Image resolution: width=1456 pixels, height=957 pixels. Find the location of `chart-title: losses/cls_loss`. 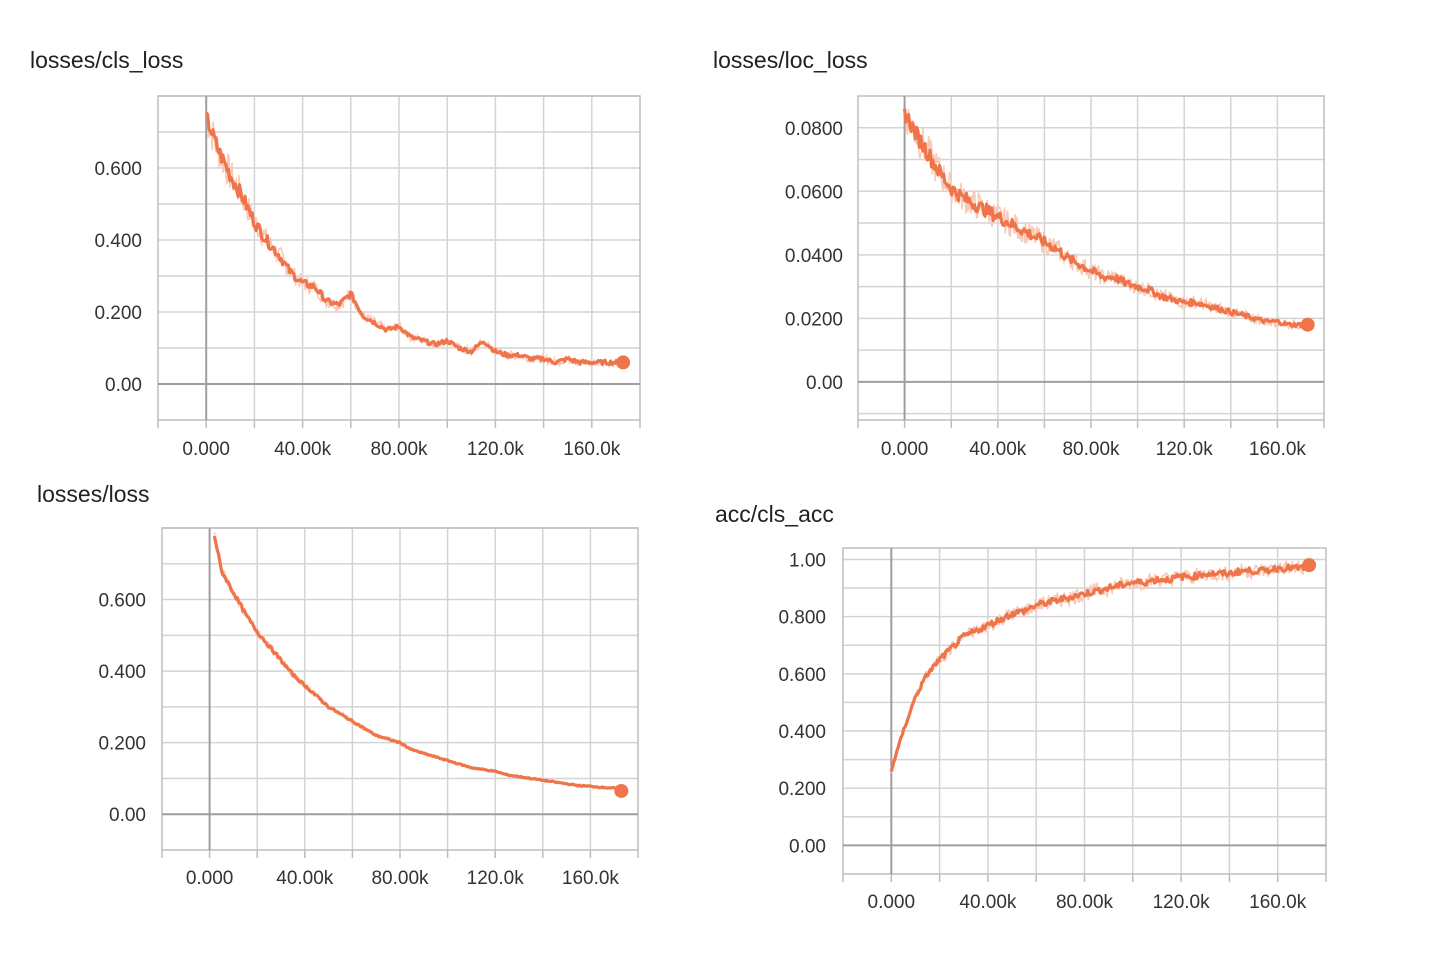

chart-title: losses/cls_loss is located at coordinates (106, 60).